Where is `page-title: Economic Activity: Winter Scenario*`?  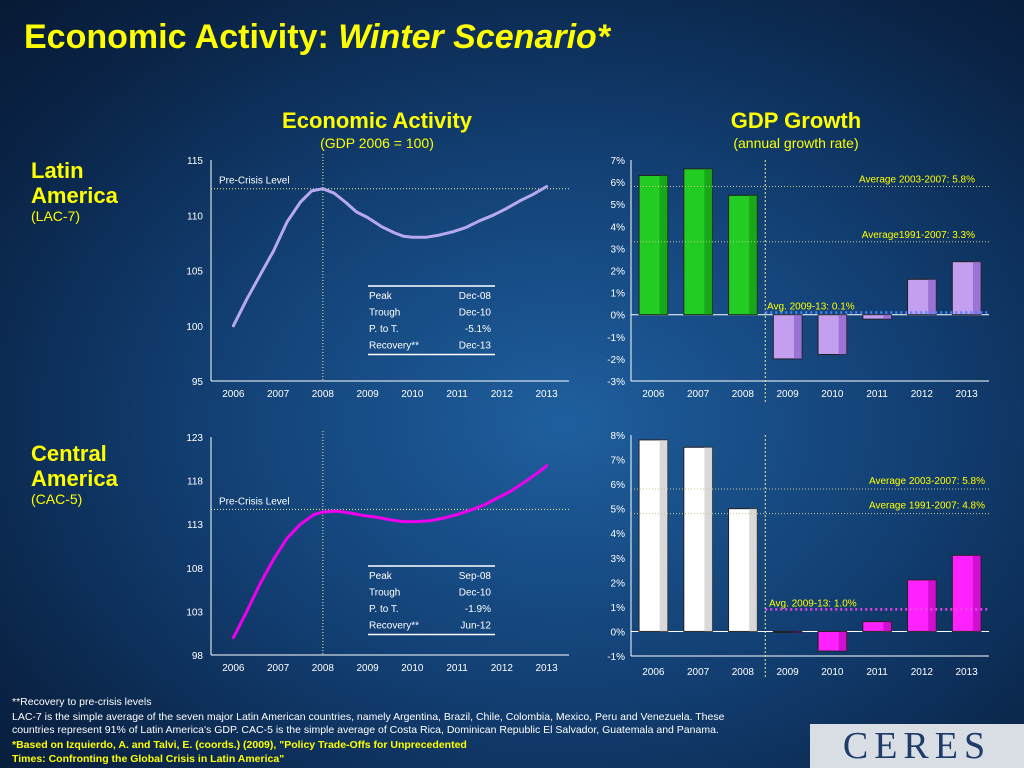
page-title: Economic Activity: Winter Scenario* is located at coordinates (317, 37).